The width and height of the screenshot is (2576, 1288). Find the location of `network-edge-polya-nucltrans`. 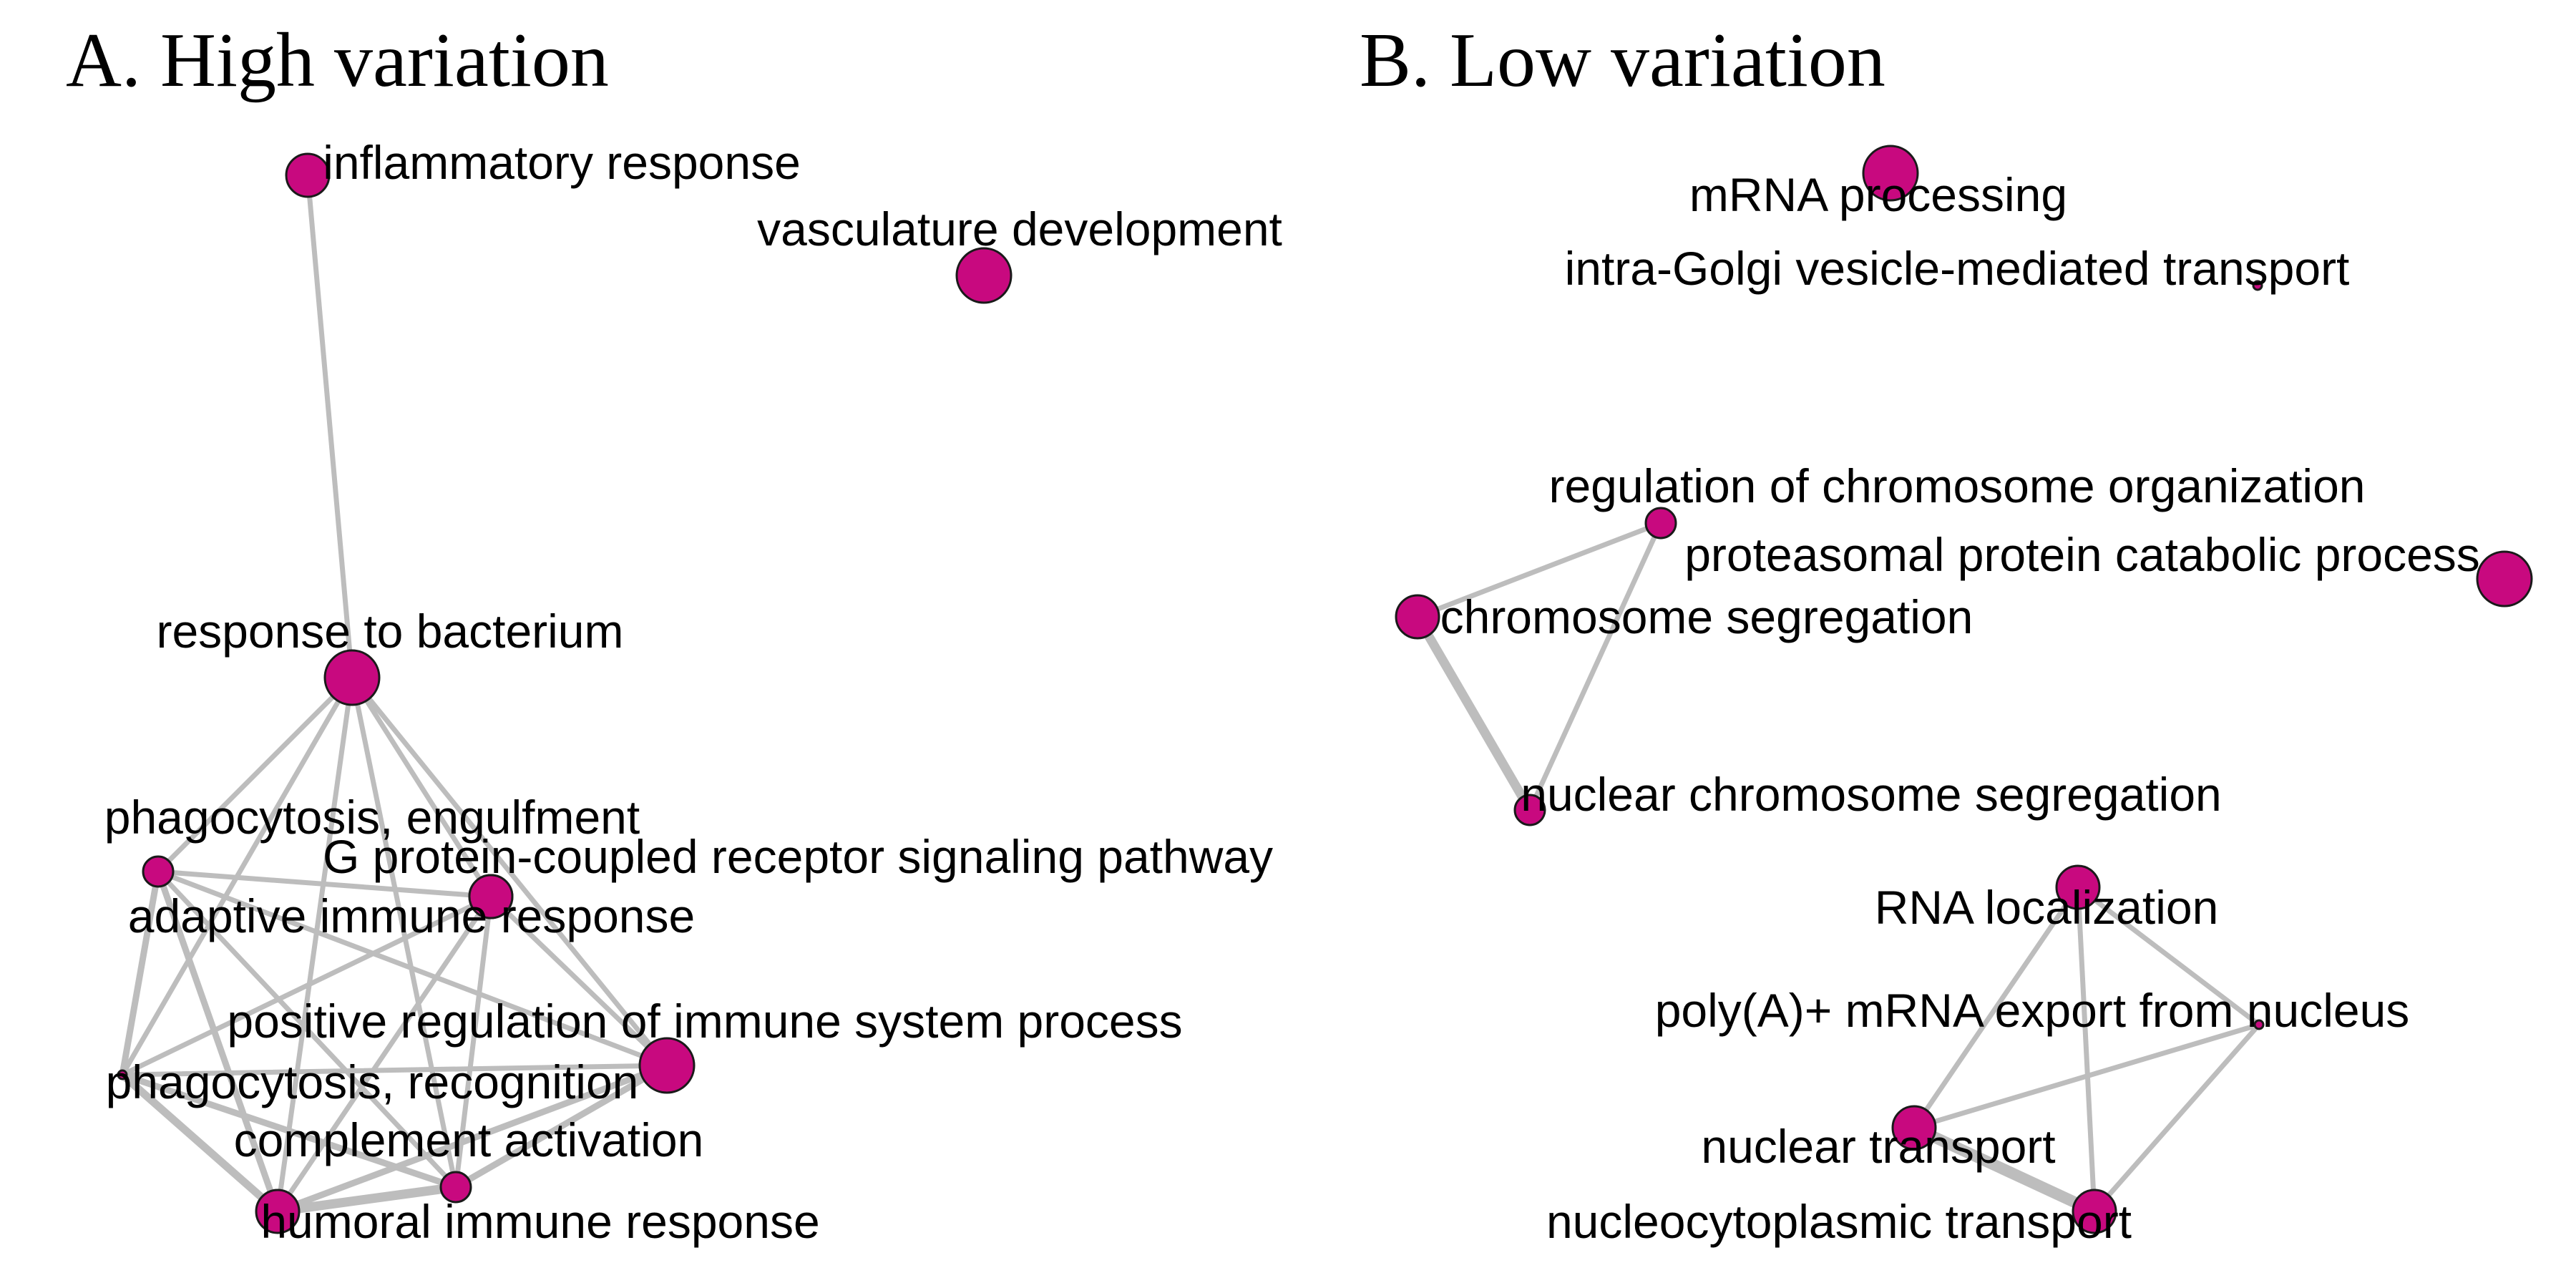

network-edge-polya-nucltrans is located at coordinates (2086, 1076).